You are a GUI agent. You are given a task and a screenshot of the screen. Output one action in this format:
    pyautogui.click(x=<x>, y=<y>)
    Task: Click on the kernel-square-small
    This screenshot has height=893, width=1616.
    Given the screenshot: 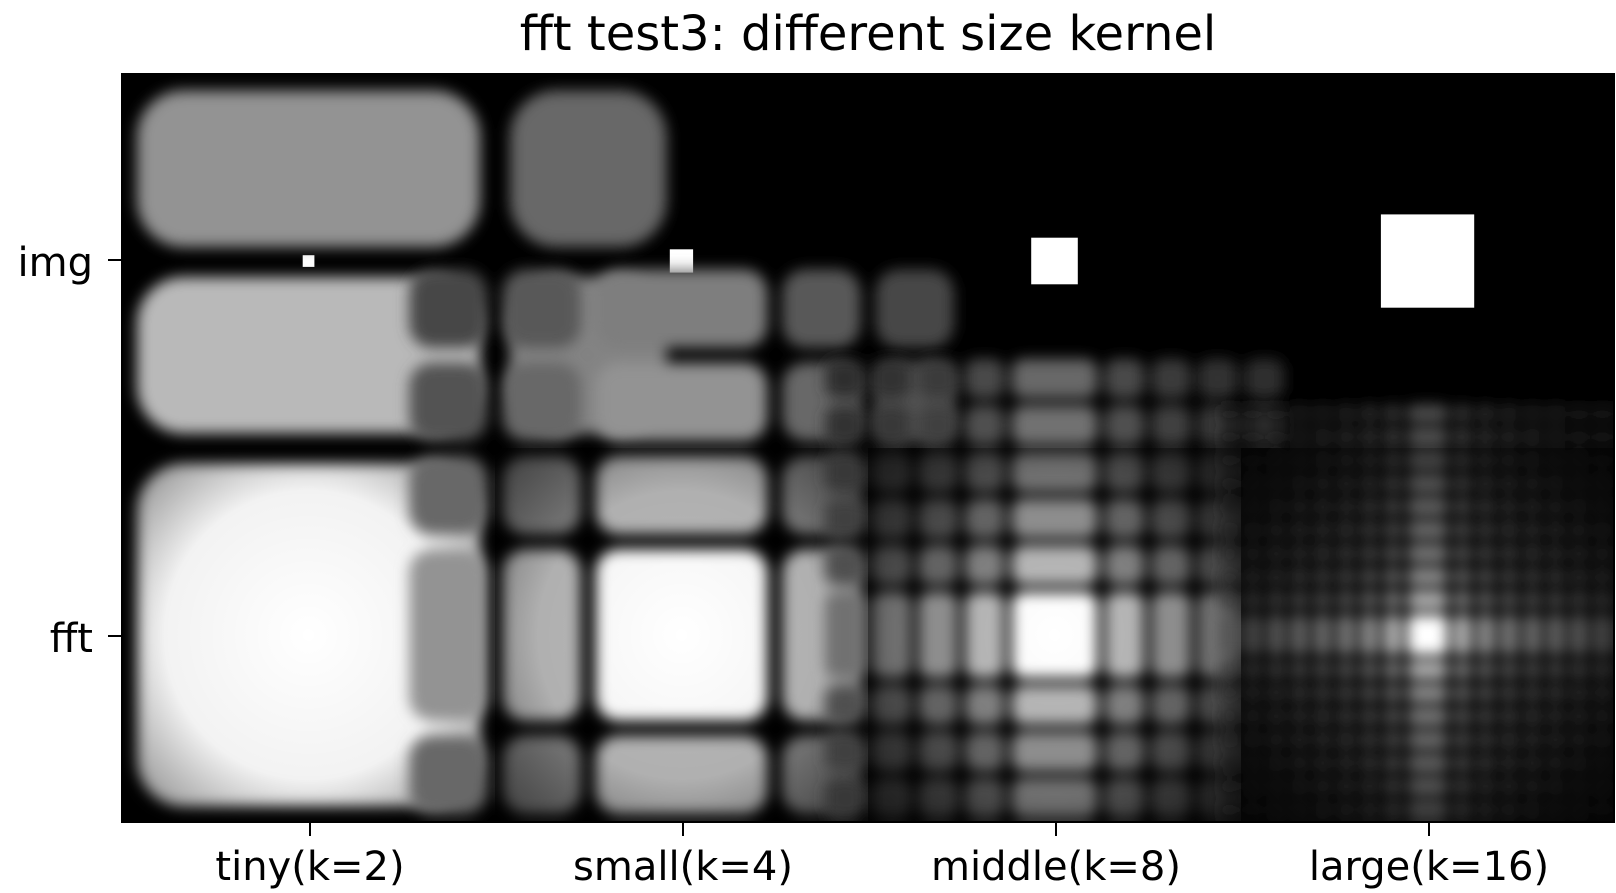 What is the action you would take?
    pyautogui.click(x=681, y=261)
    